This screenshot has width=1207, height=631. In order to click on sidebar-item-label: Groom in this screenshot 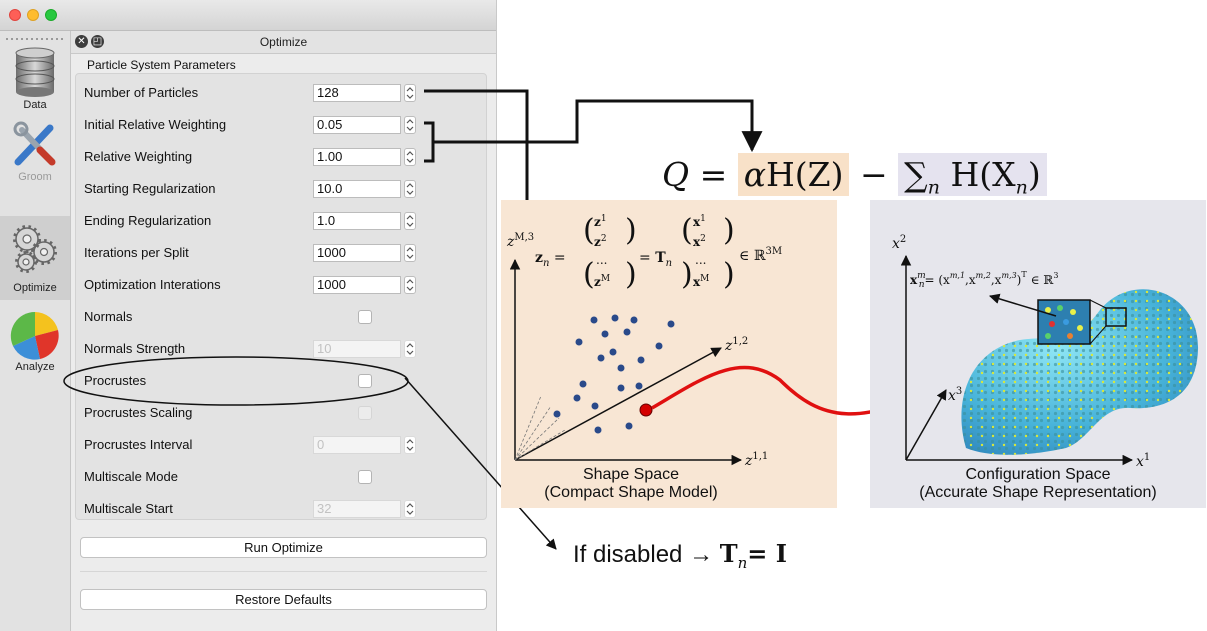, I will do `click(35, 177)`.